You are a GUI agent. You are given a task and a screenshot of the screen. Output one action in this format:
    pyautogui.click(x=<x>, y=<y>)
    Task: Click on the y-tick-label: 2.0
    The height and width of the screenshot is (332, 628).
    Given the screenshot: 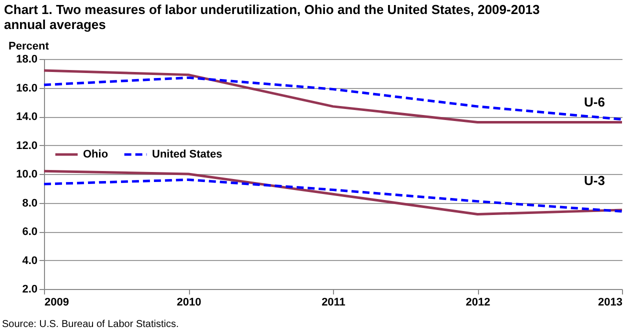 What is the action you would take?
    pyautogui.click(x=30, y=290)
    